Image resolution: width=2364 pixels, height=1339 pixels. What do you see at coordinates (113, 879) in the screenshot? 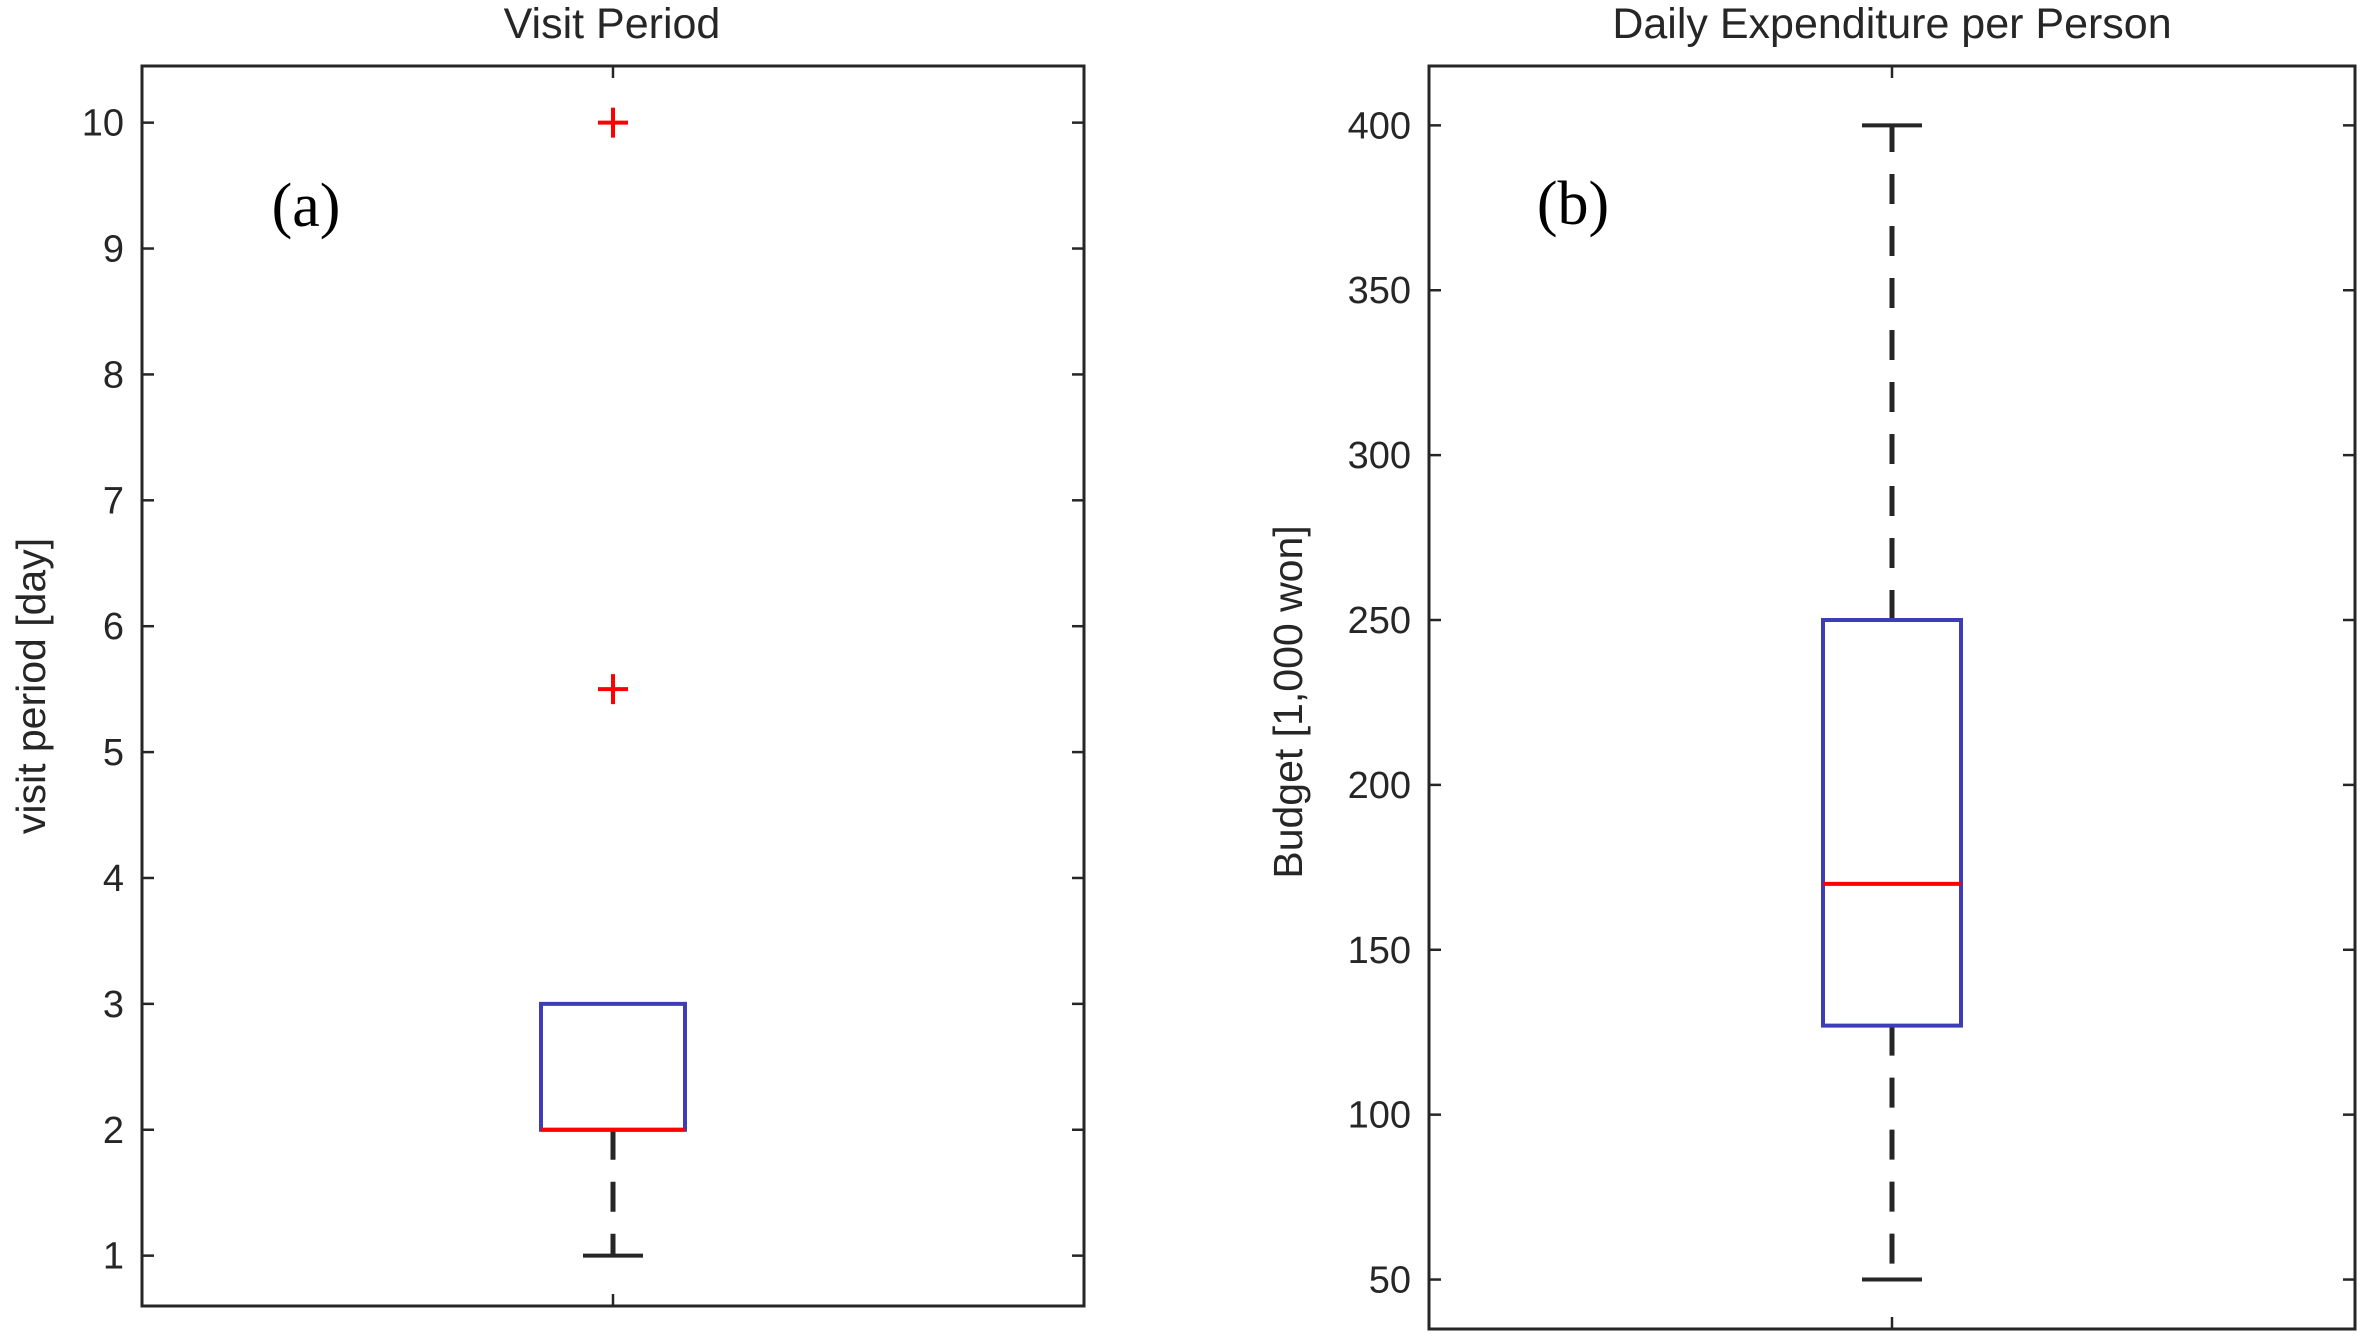
I see `panel-a-y-tick-label: 4` at bounding box center [113, 879].